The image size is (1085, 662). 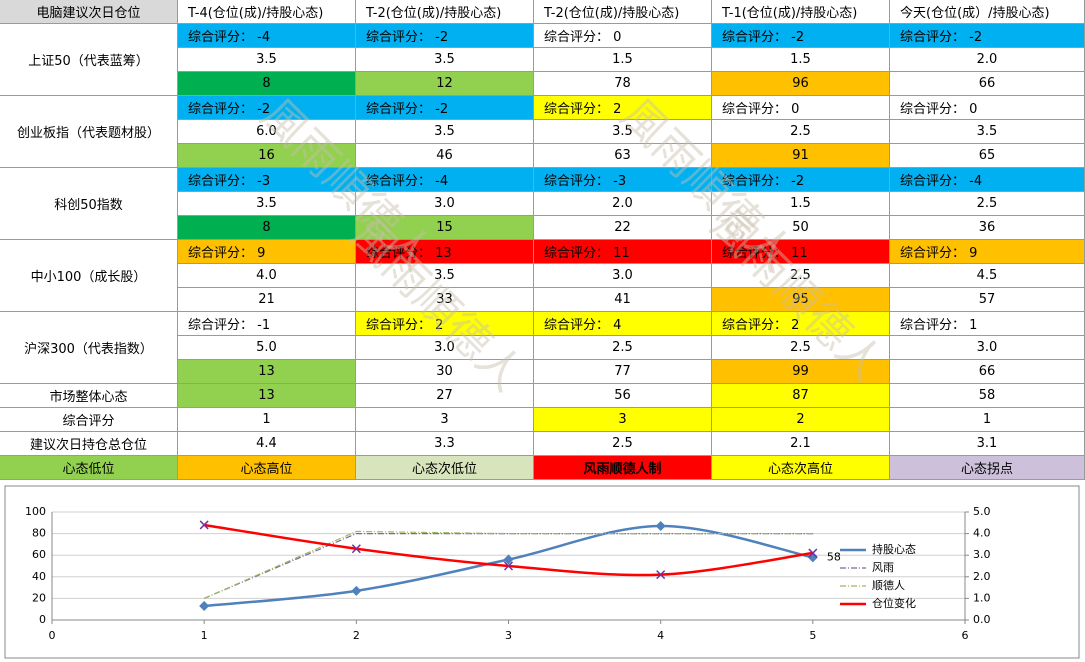 I want to click on x-tick-label: 5, so click(x=812, y=635).